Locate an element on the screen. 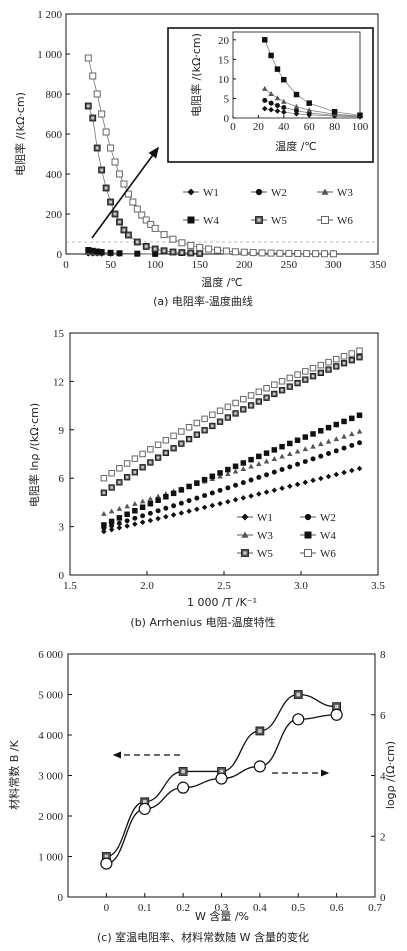 The height and width of the screenshot is (951, 407). y-right-tick-label: 6 is located at coordinates (383, 716).